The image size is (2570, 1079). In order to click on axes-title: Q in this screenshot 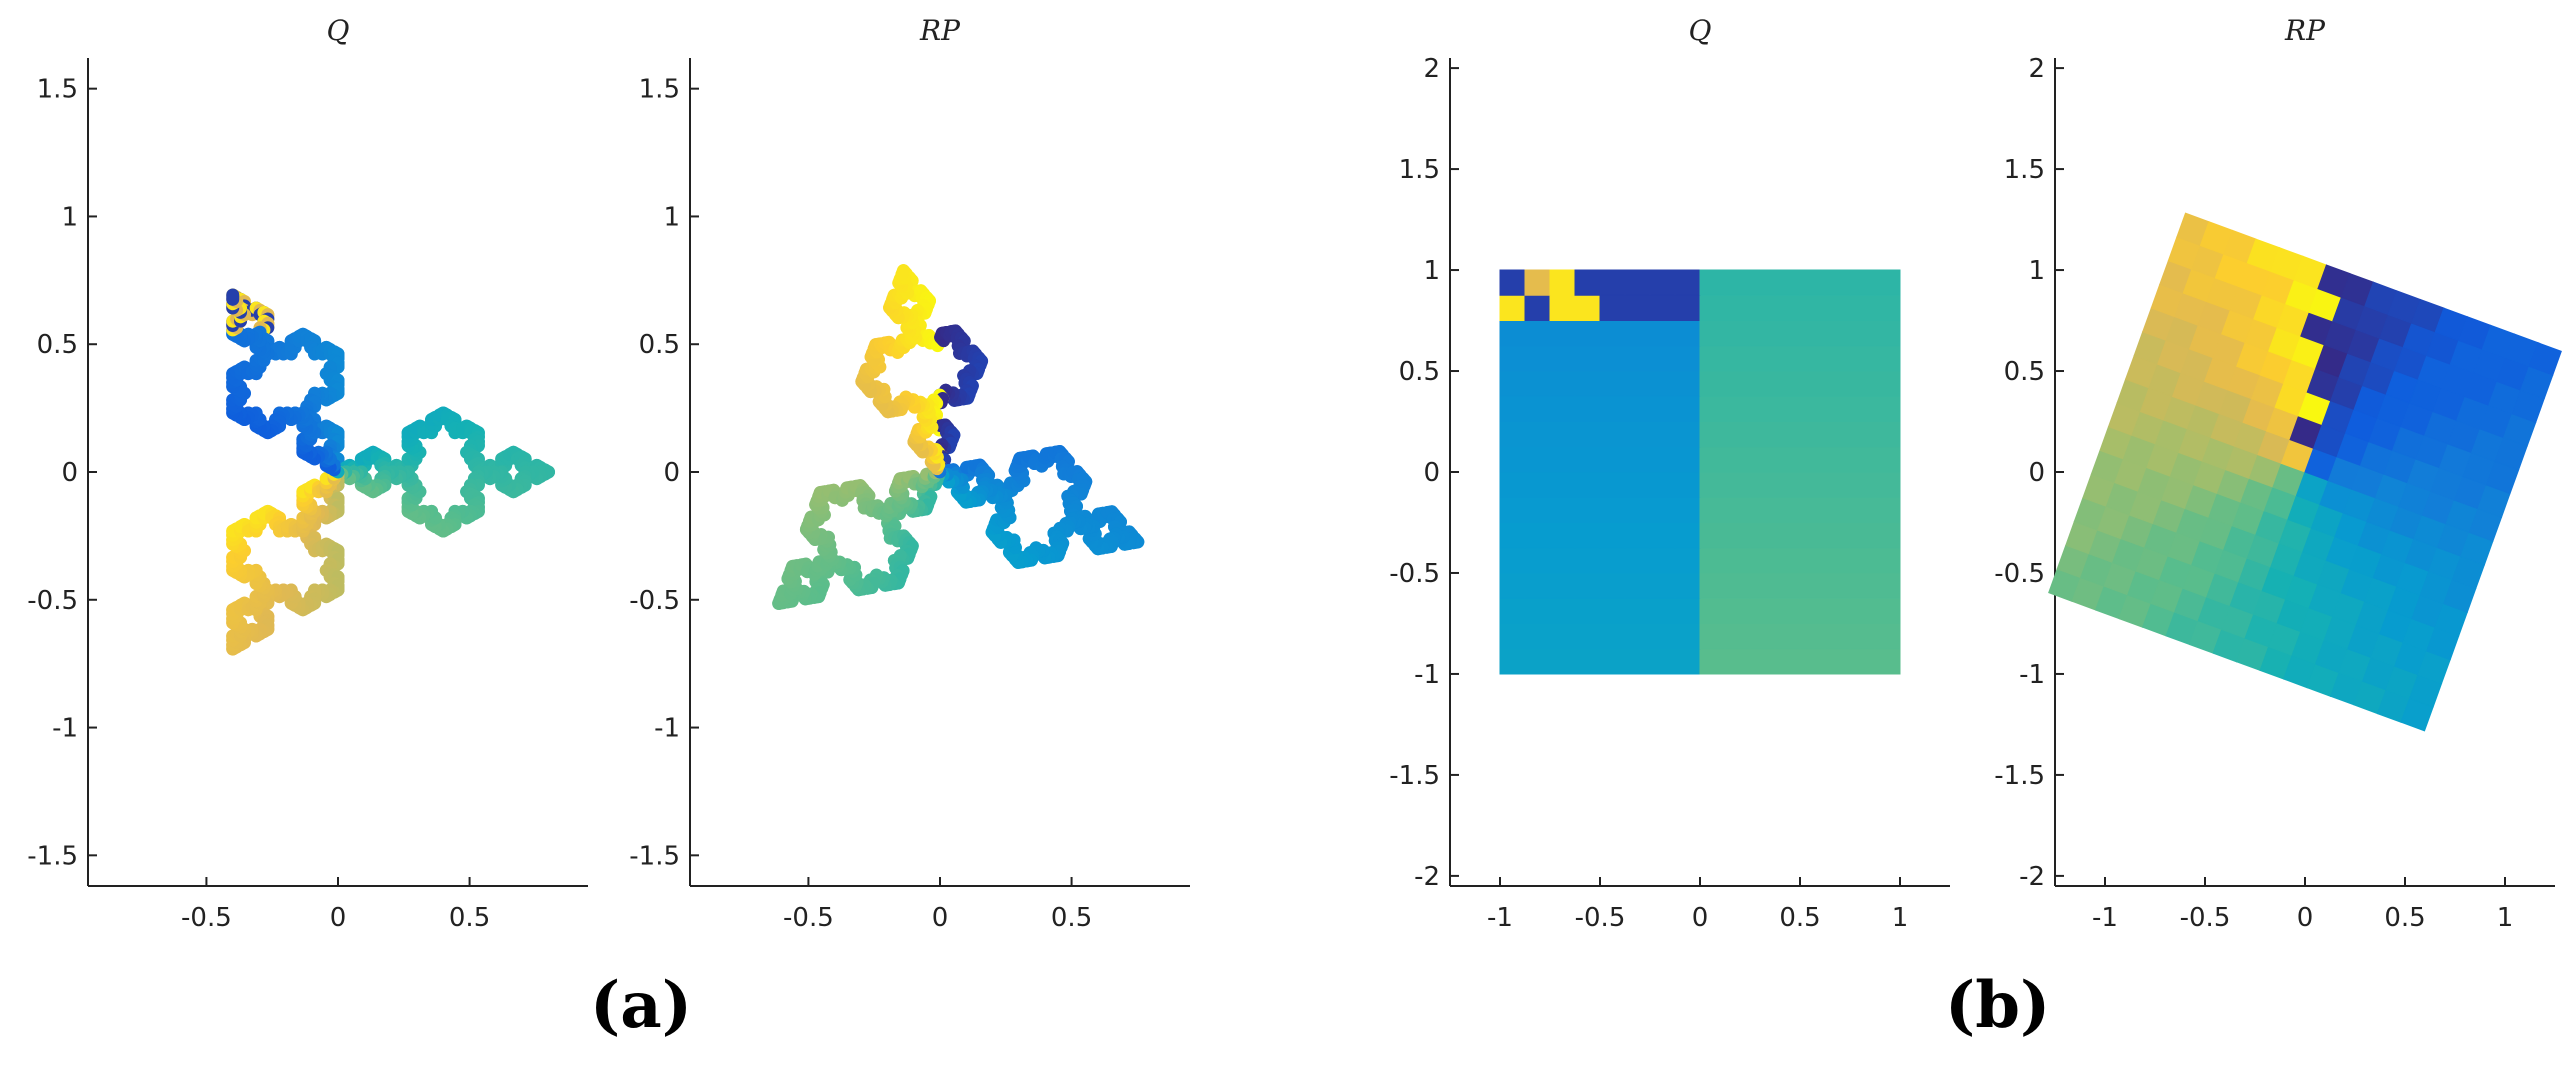, I will do `click(338, 30)`.